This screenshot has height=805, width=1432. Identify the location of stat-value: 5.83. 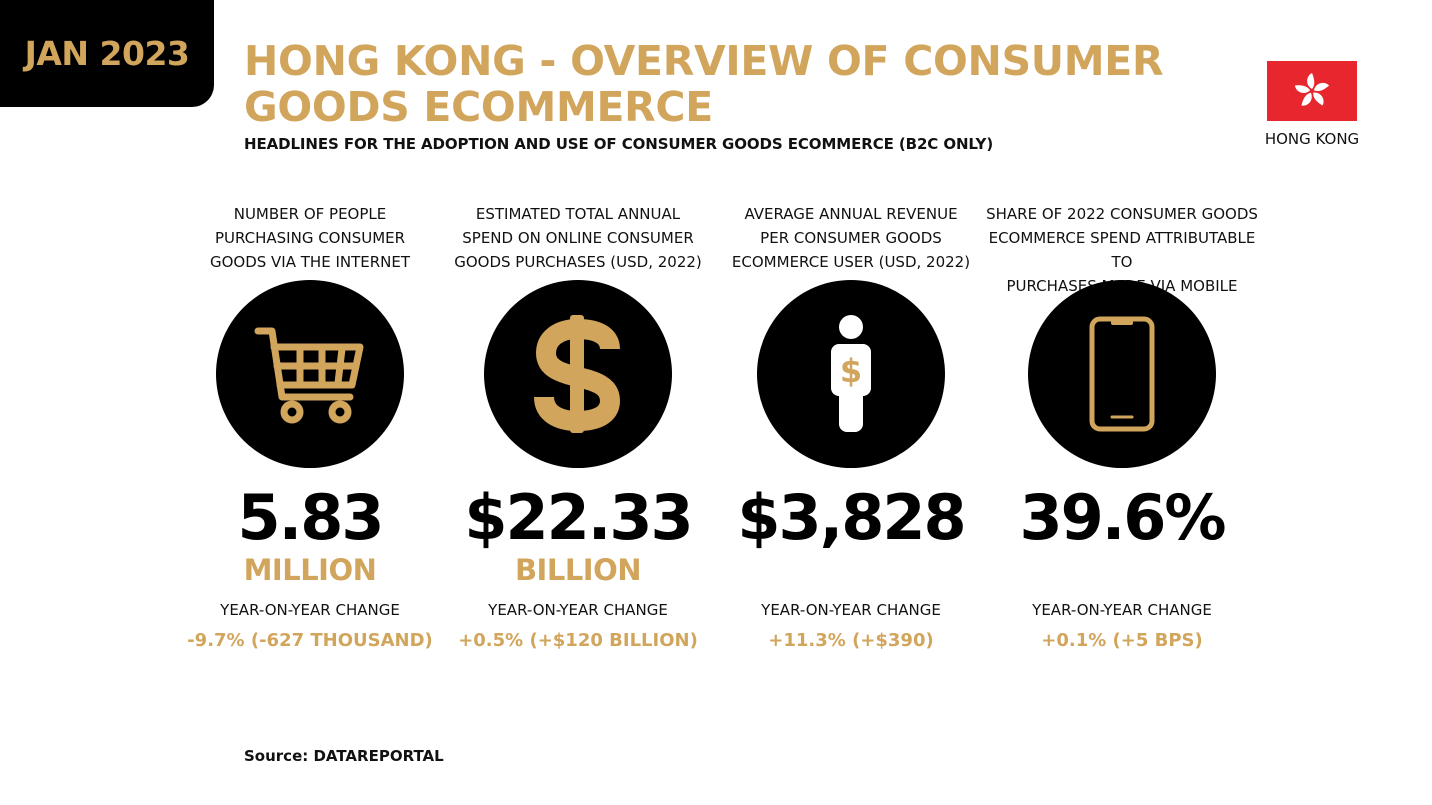
(311, 517).